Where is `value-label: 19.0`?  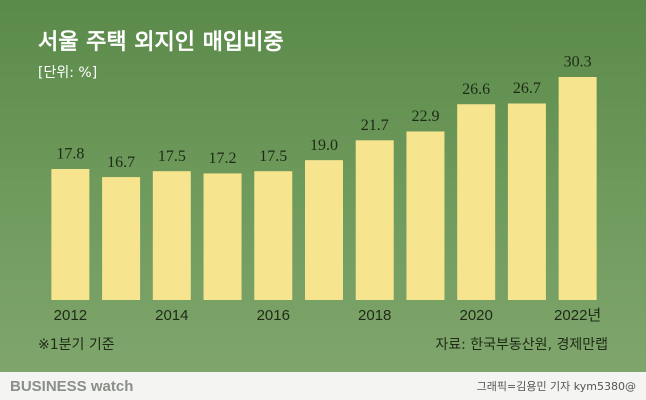
value-label: 19.0 is located at coordinates (324, 145).